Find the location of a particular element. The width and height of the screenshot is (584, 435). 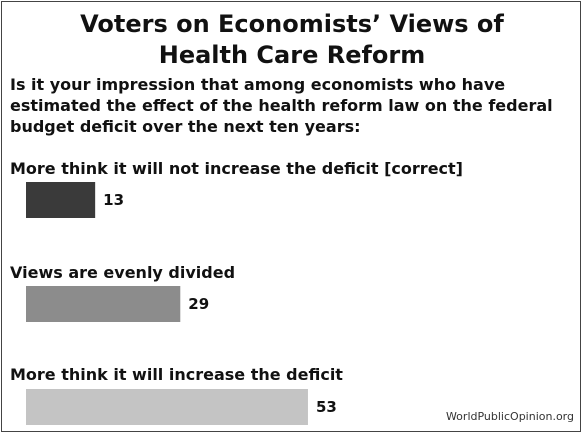

value-label-views-are-evenly-divided: 29 is located at coordinates (198, 304).